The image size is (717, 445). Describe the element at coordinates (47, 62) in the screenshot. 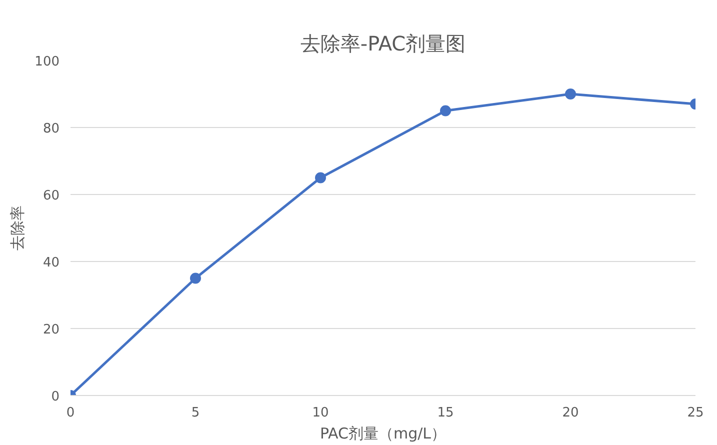

I see `y-tick-label: 100` at that location.